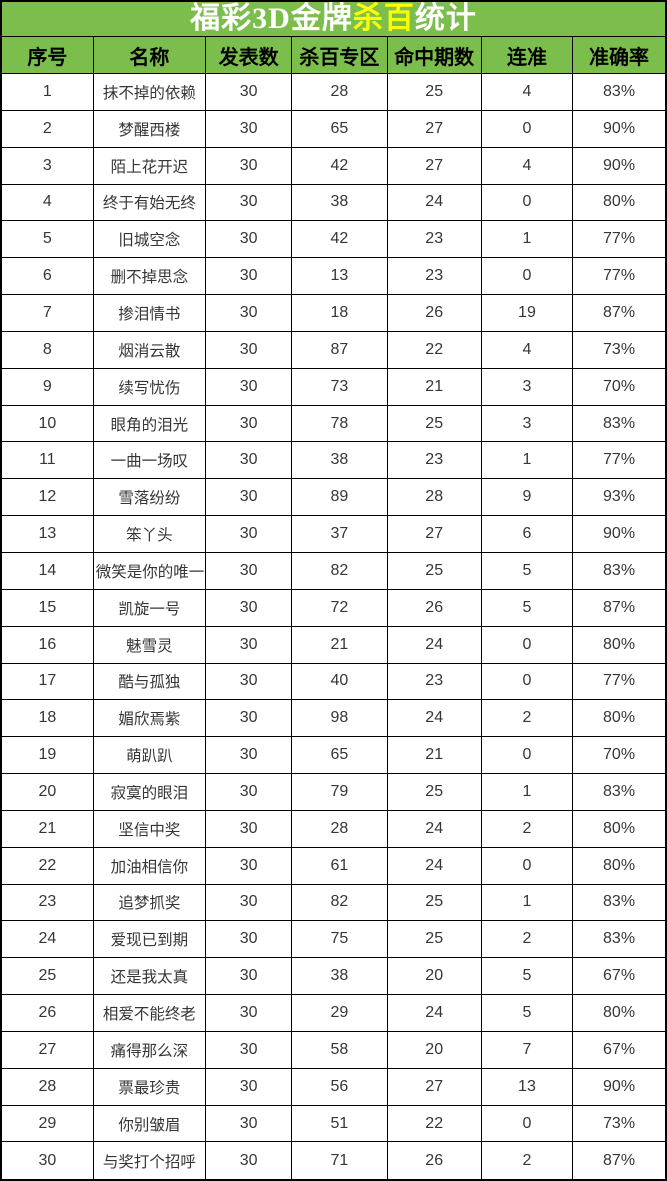 The image size is (667, 1181). What do you see at coordinates (47, 828) in the screenshot?
I see `cell-serial: 21` at bounding box center [47, 828].